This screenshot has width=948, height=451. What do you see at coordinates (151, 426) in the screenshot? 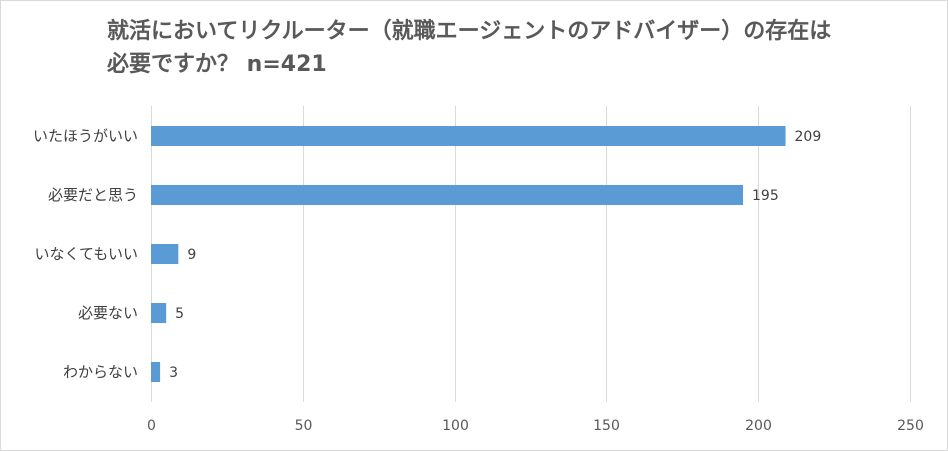
I see `x-tick-label-0: 0` at bounding box center [151, 426].